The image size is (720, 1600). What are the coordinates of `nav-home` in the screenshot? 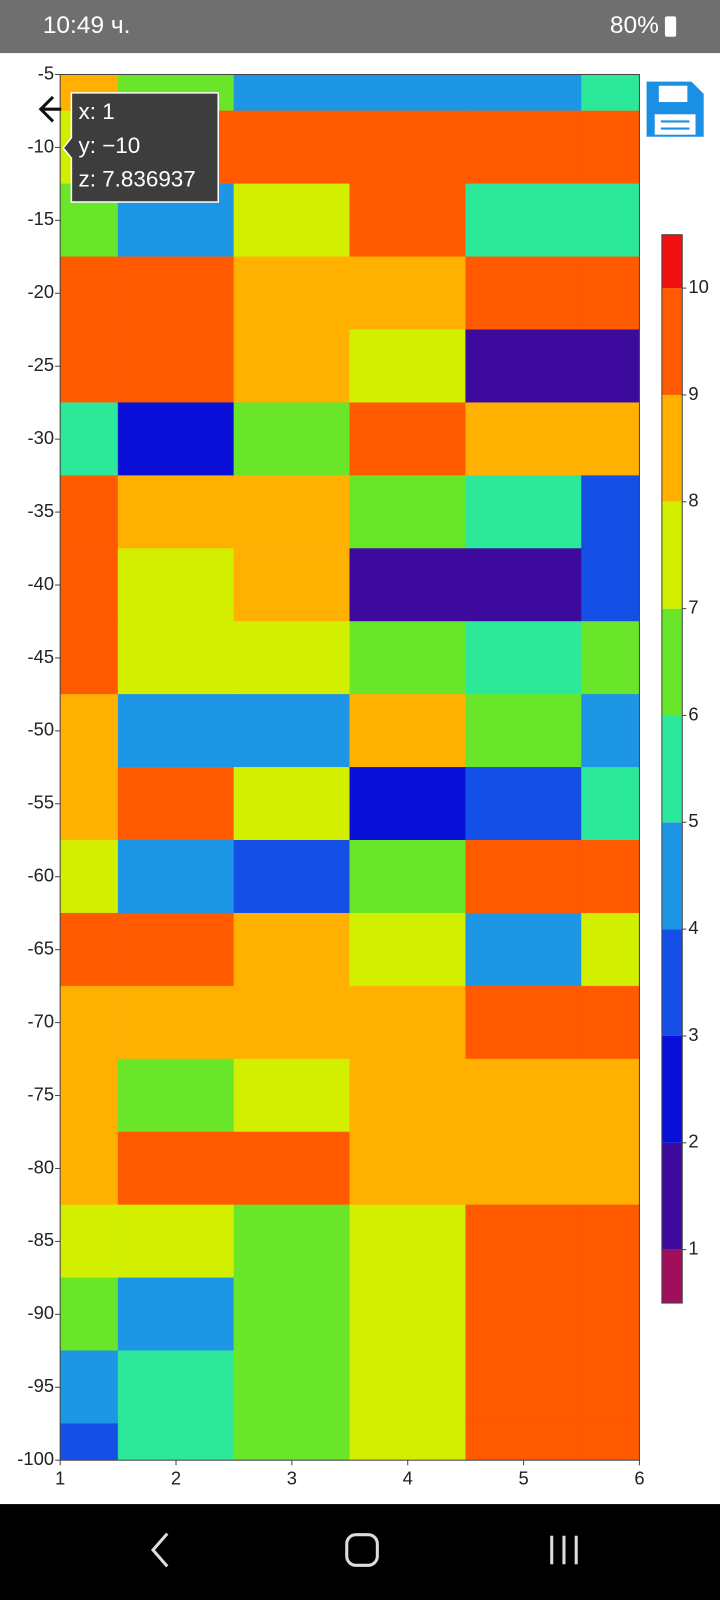 It's located at (362, 1550).